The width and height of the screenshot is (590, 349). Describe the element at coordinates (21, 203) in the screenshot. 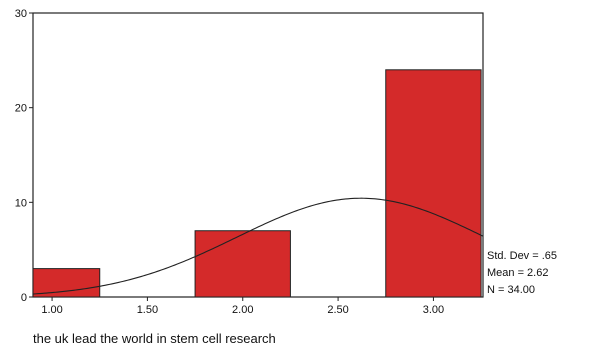

I see `y-tick-label: 10` at that location.